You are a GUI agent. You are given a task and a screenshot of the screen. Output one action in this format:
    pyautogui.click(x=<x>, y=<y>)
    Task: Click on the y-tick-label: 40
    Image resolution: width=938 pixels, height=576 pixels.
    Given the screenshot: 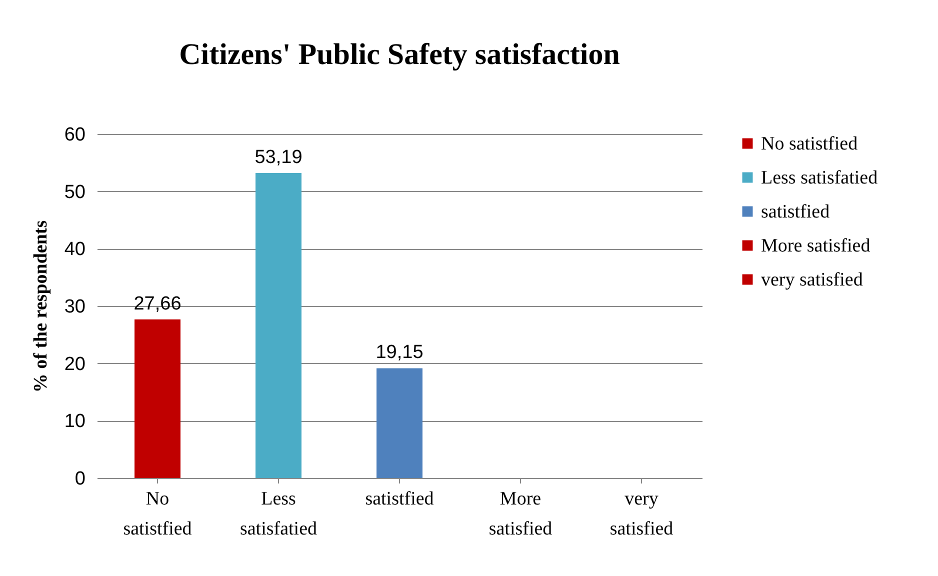 What is the action you would take?
    pyautogui.click(x=75, y=249)
    